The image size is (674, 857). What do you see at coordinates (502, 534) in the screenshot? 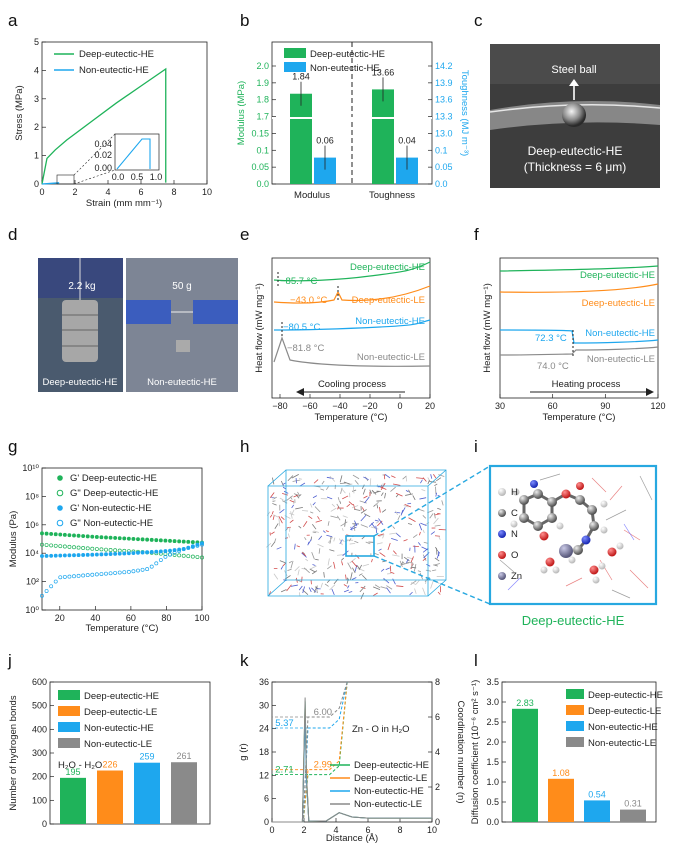
I see `legend-n-marker` at bounding box center [502, 534].